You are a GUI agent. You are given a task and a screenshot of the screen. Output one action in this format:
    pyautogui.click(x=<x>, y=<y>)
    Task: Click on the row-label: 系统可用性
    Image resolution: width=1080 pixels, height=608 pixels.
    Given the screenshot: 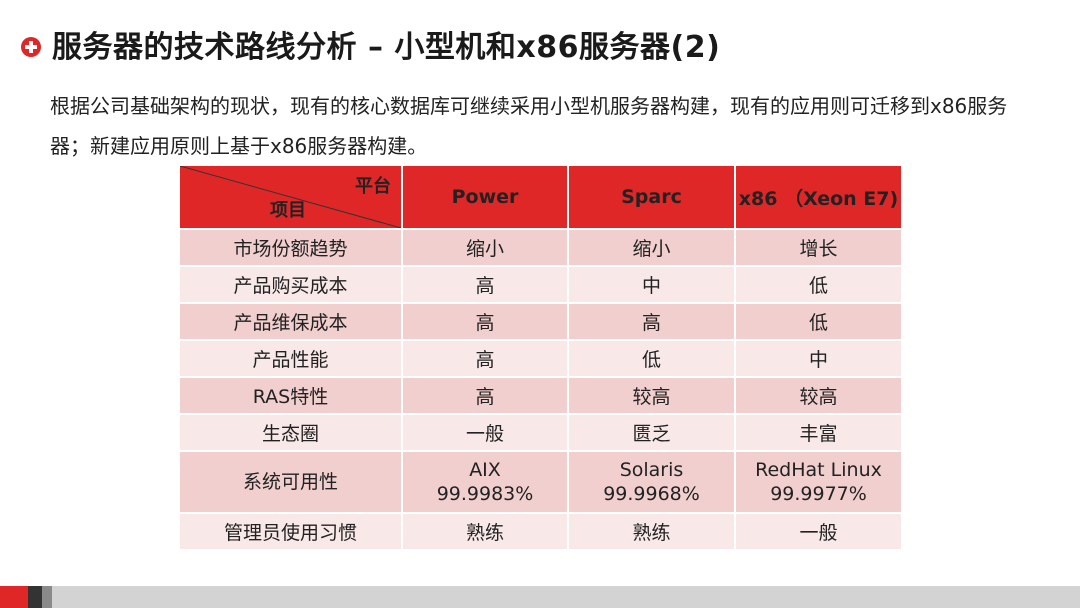 What is the action you would take?
    pyautogui.click(x=291, y=482)
    